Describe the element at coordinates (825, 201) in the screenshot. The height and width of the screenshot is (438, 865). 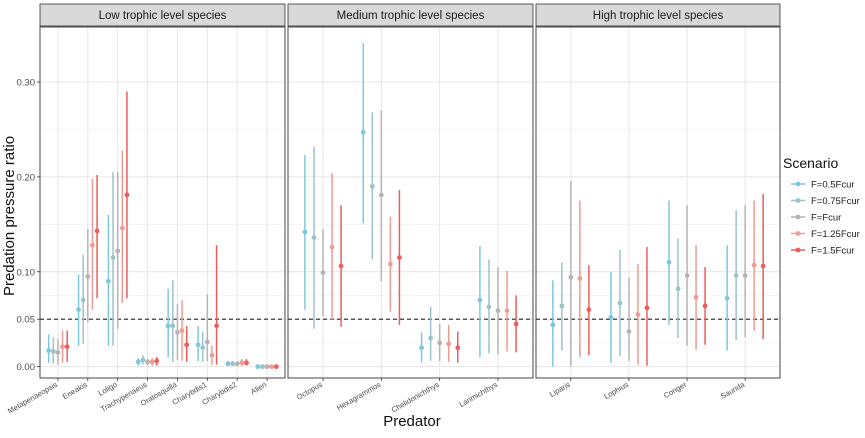
I see `legend-item: F=0.75Fcur` at that location.